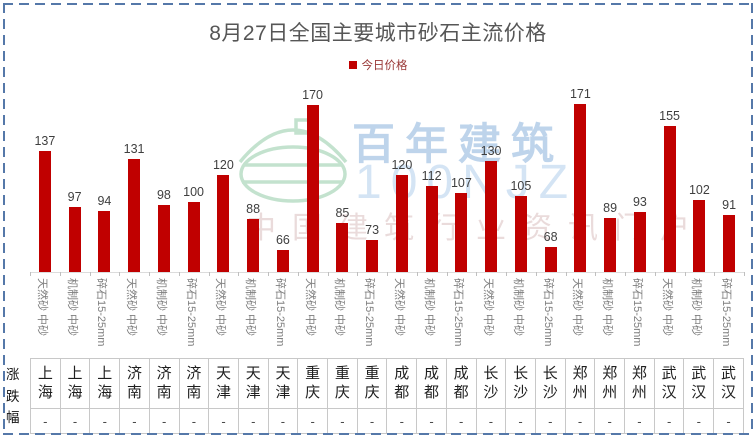 This screenshot has width=756, height=437. What do you see at coordinates (639, 202) in the screenshot?
I see `bar-value-label: 93` at bounding box center [639, 202].